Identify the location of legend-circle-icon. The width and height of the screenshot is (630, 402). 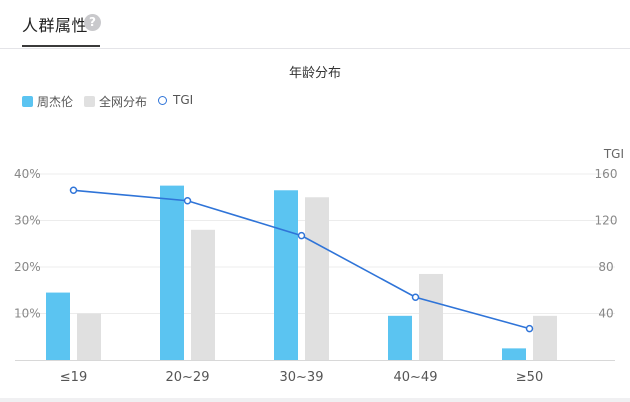
(162, 100).